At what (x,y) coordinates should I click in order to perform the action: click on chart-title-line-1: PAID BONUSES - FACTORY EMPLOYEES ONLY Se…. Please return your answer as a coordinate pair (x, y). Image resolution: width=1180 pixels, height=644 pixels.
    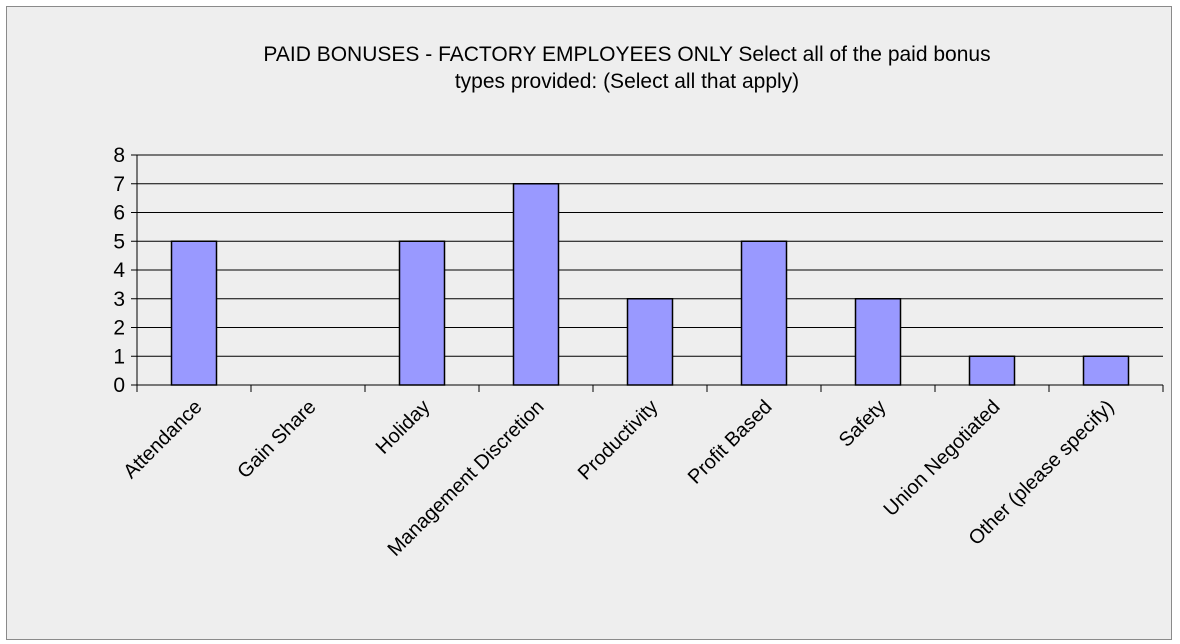
    Looking at the image, I should click on (627, 54).